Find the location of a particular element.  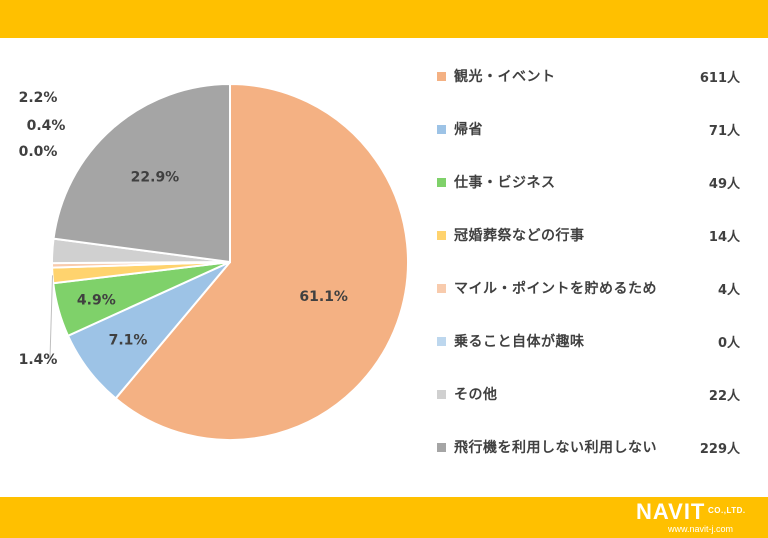

legend-count: 14人 is located at coordinates (724, 237).